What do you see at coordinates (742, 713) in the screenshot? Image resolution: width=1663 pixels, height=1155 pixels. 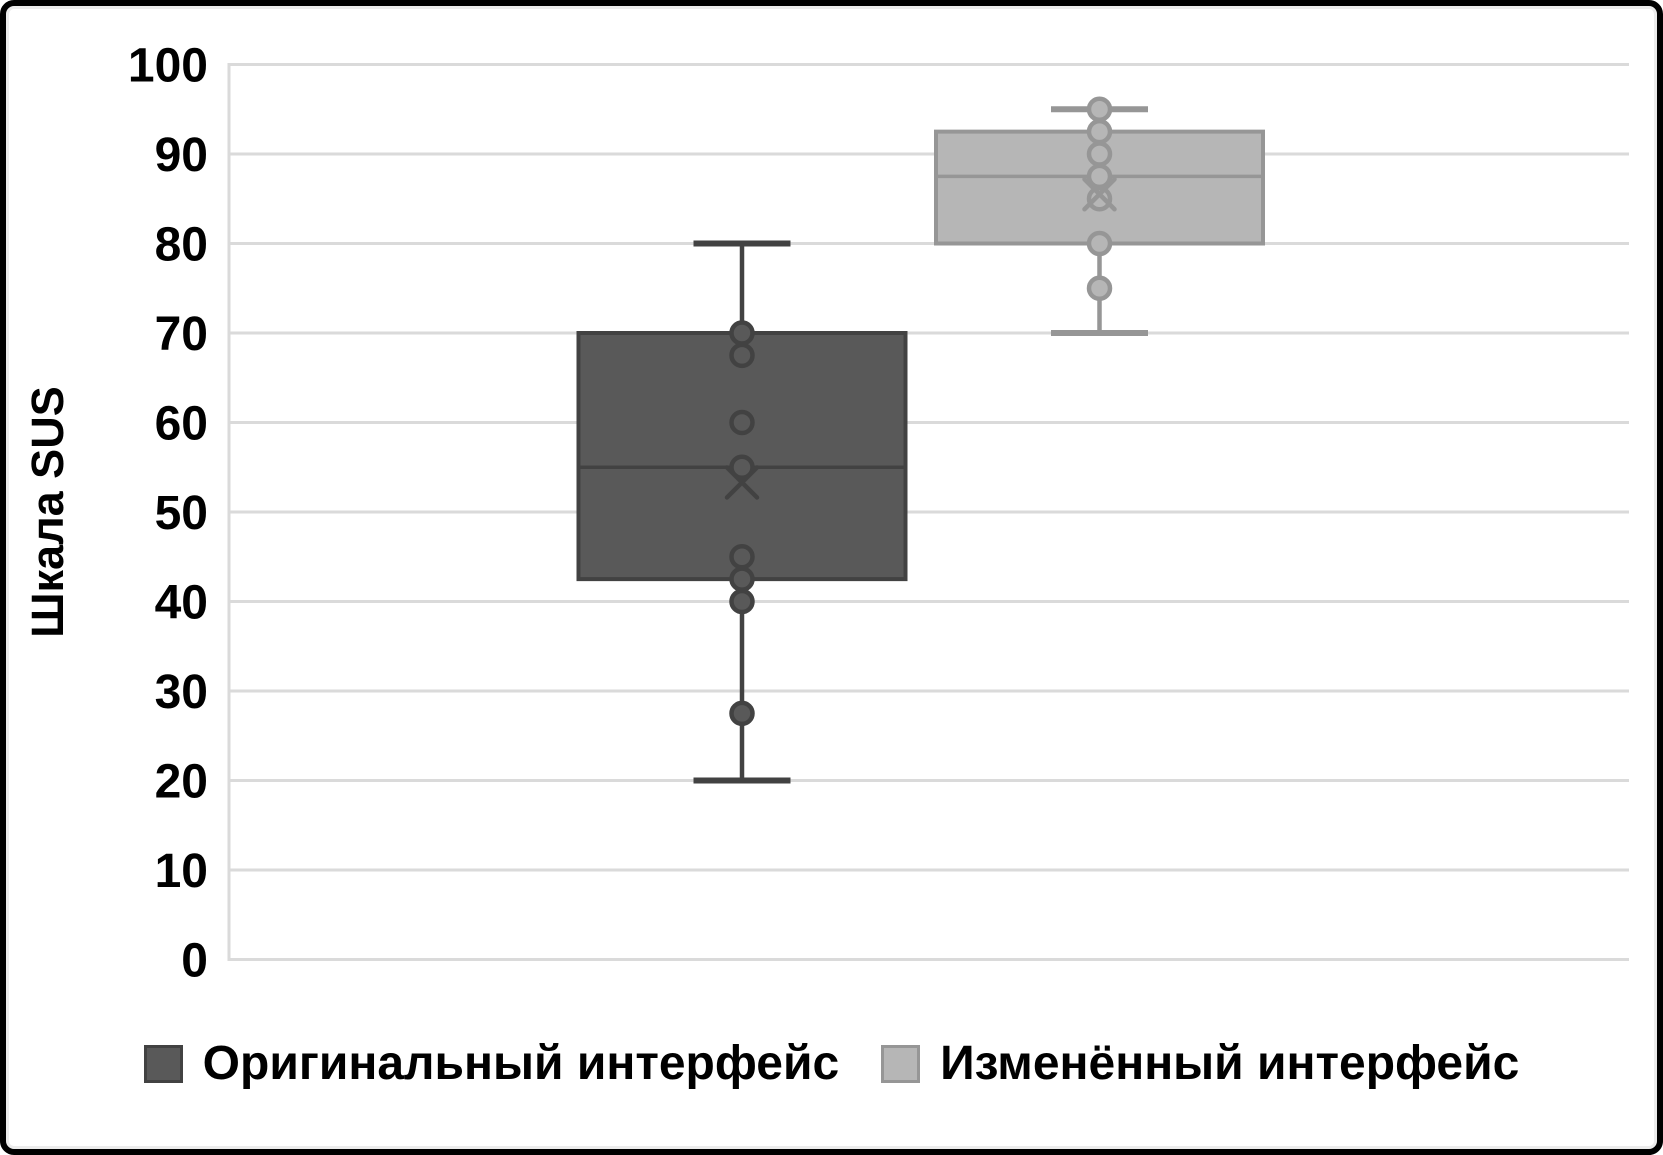 I see `data-point-original-27.5` at bounding box center [742, 713].